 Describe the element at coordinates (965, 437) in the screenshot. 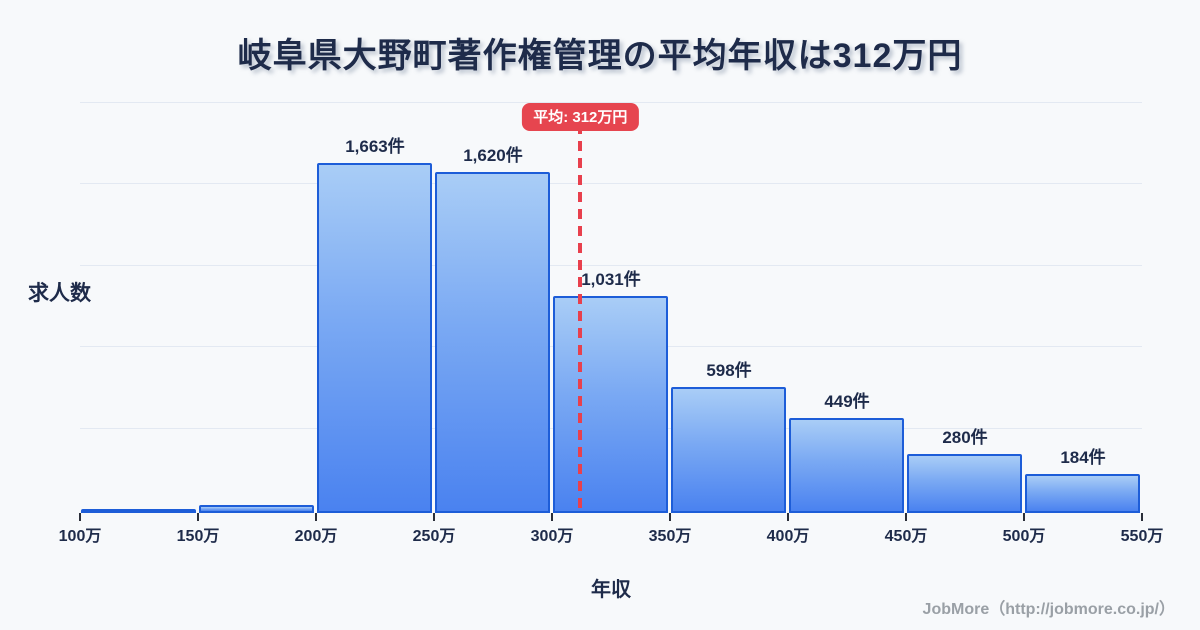

I see `bar-value-label: 280件` at that location.